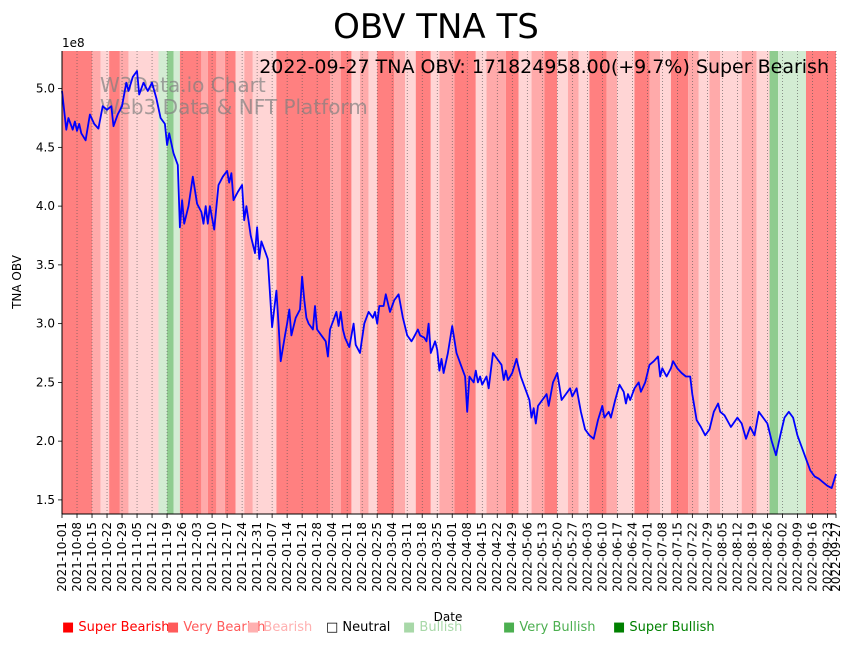 This screenshot has width=855, height=646. What do you see at coordinates (392, 557) in the screenshot?
I see `x-tick-label: 2022-03-04` at bounding box center [392, 557].